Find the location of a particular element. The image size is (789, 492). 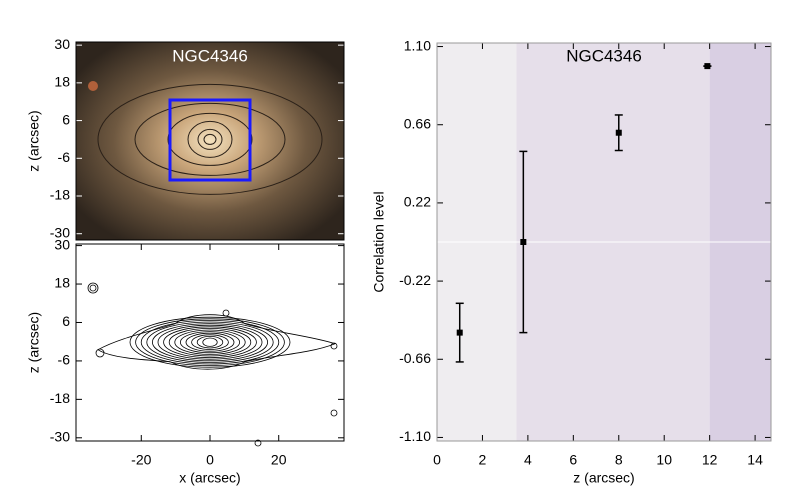

star is located at coordinates (93, 86).